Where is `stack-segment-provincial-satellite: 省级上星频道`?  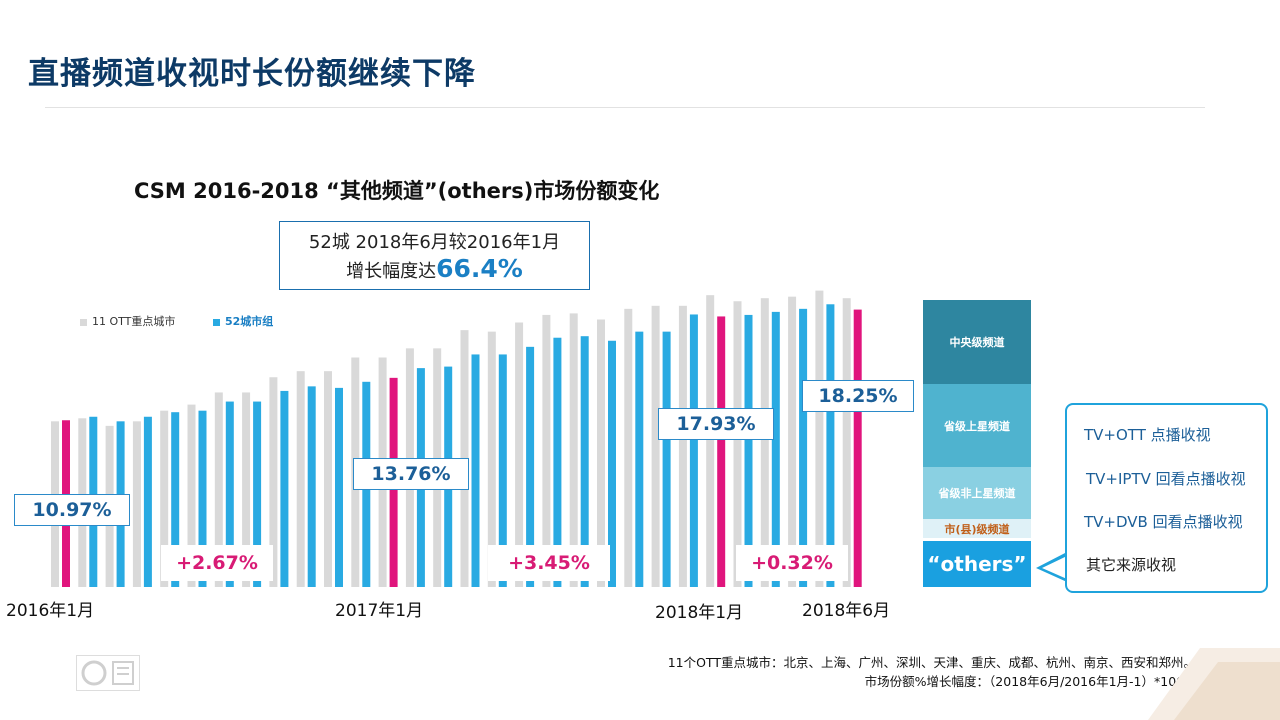
stack-segment-provincial-satellite: 省级上星频道 is located at coordinates (977, 425).